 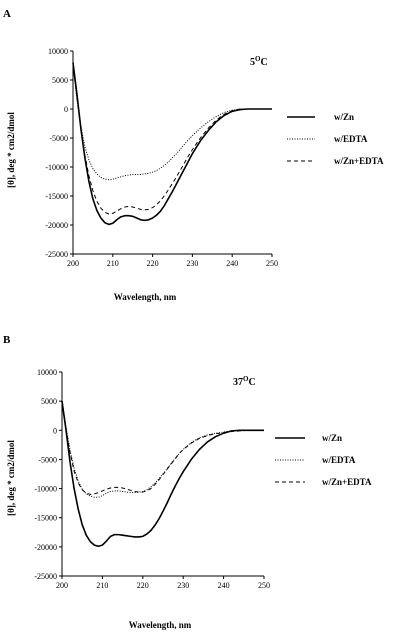 What do you see at coordinates (11, 478) in the screenshot?
I see `y-axis-title-b: [θ], deg * cm2/dmol` at bounding box center [11, 478].